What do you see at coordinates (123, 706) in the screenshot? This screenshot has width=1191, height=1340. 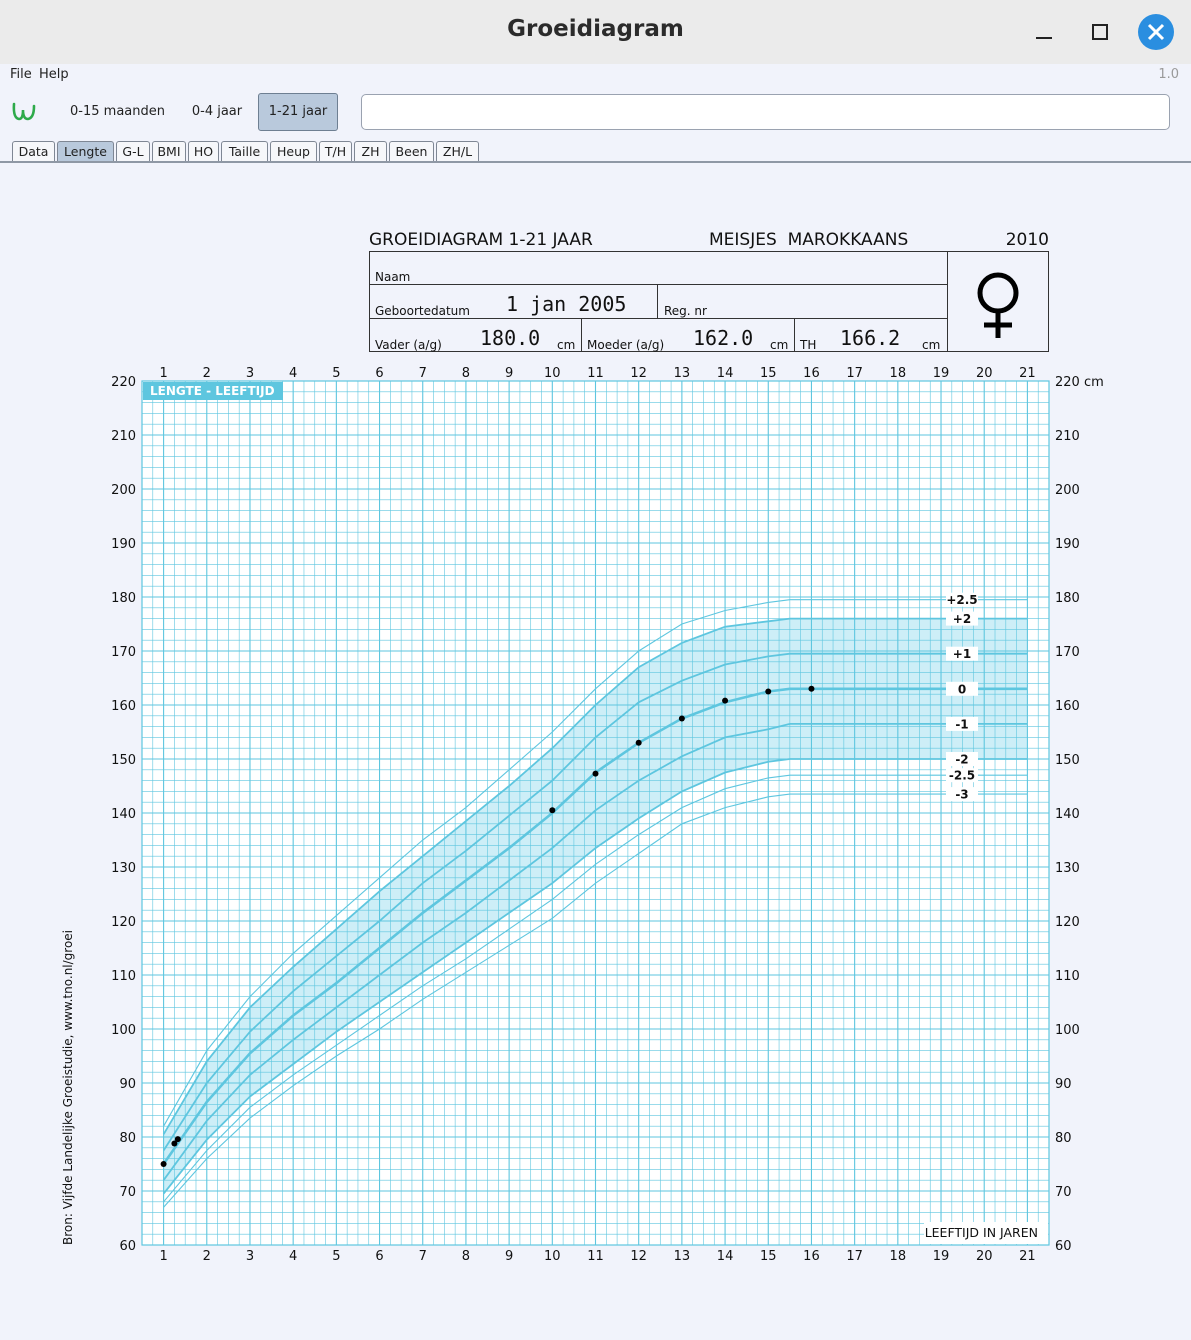 I see `y-tick-label-left: 160` at bounding box center [123, 706].